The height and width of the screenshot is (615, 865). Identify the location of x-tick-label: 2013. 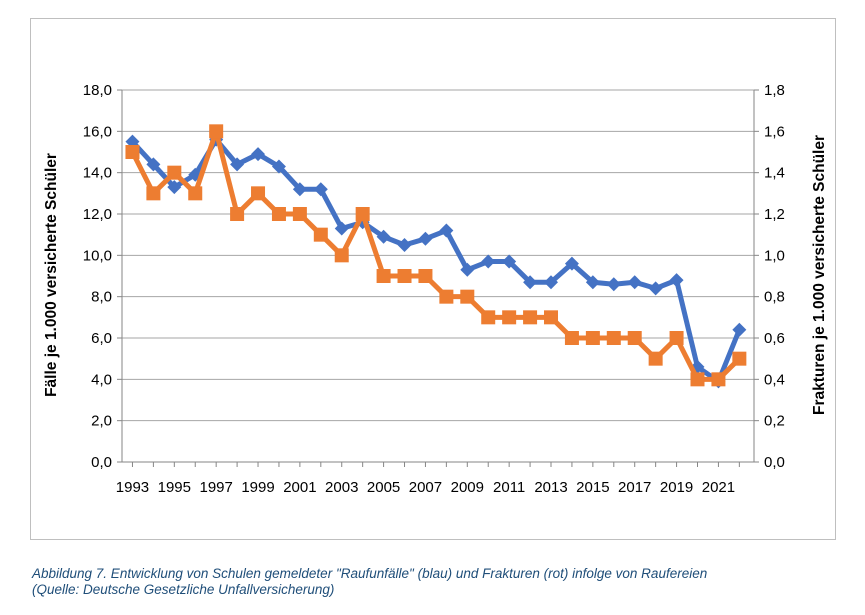
(550, 487).